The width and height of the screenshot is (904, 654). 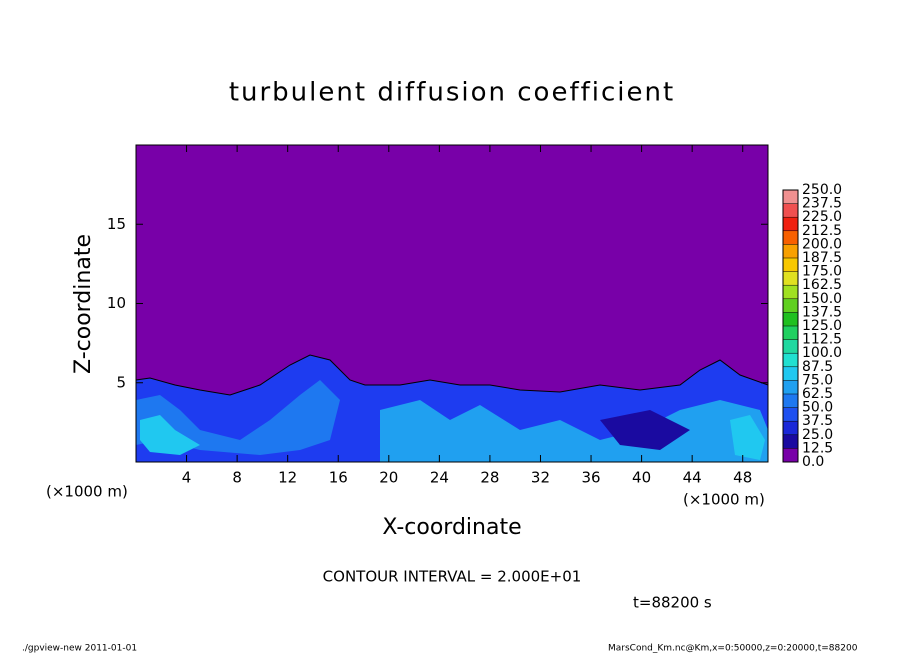 What do you see at coordinates (817, 435) in the screenshot?
I see `colorbar-label: 25.0` at bounding box center [817, 435].